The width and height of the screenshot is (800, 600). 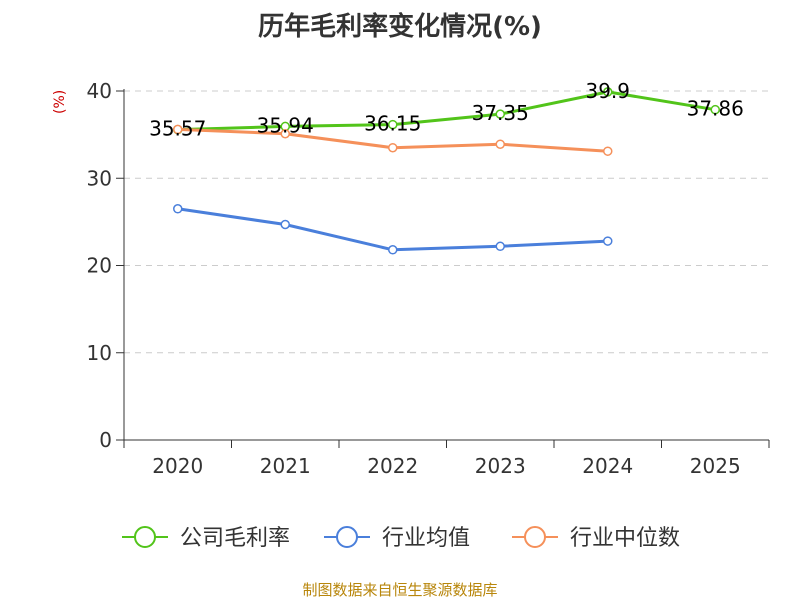 I want to click on data-label: 37.86, so click(x=715, y=109).